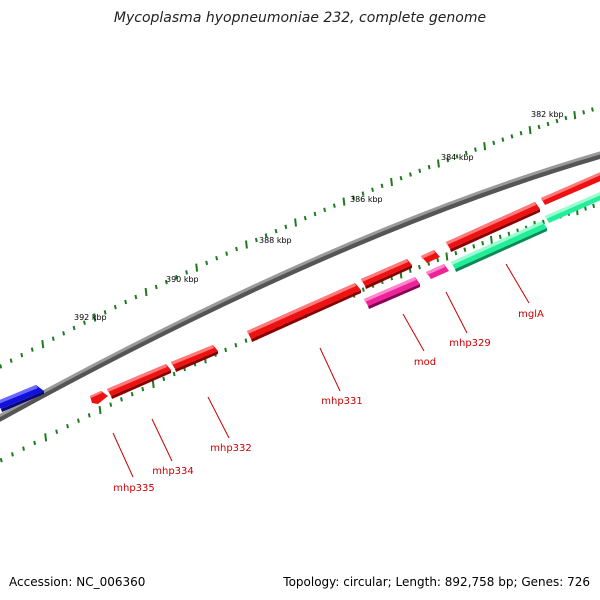  Describe the element at coordinates (437, 271) in the screenshot. I see `gene-mhp329-feature` at that location.